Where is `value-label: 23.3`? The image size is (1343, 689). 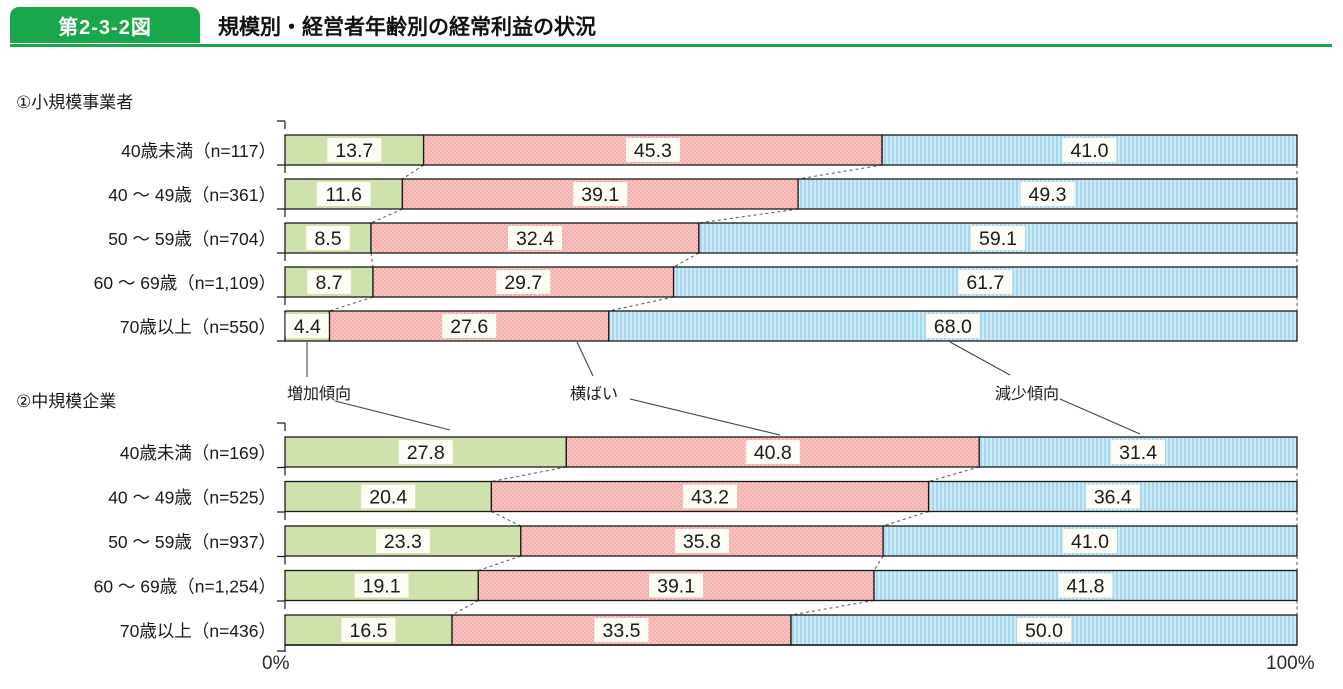
value-label: 23.3 is located at coordinates (403, 542).